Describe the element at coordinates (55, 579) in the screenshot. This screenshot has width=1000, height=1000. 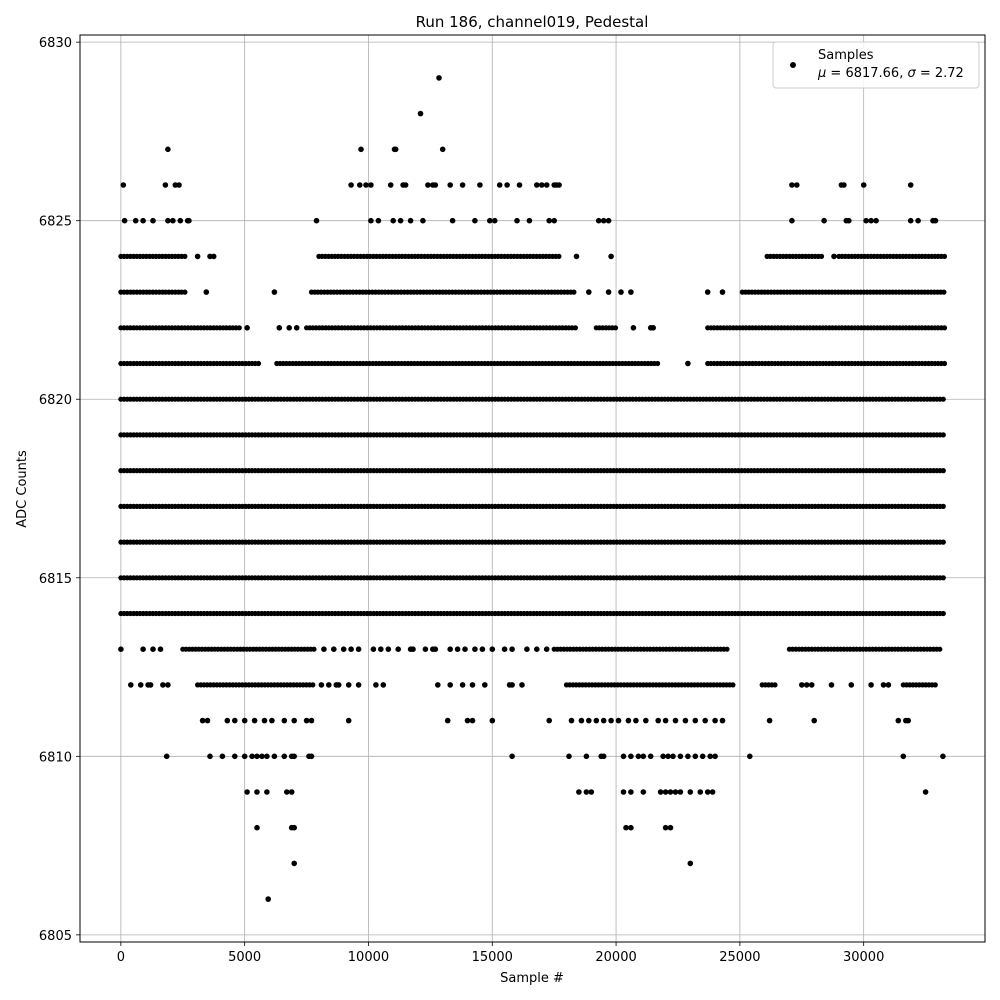
I see `y-tick-label: 6815` at that location.